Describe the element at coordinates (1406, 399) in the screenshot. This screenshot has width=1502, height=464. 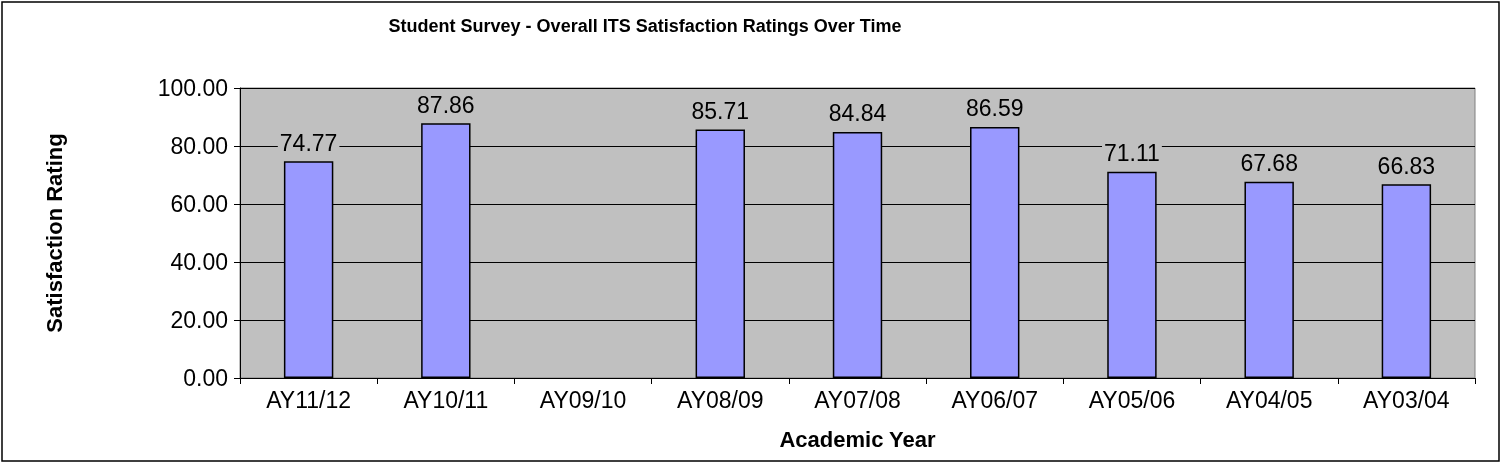
I see `x-tick-label: AY03/04` at that location.